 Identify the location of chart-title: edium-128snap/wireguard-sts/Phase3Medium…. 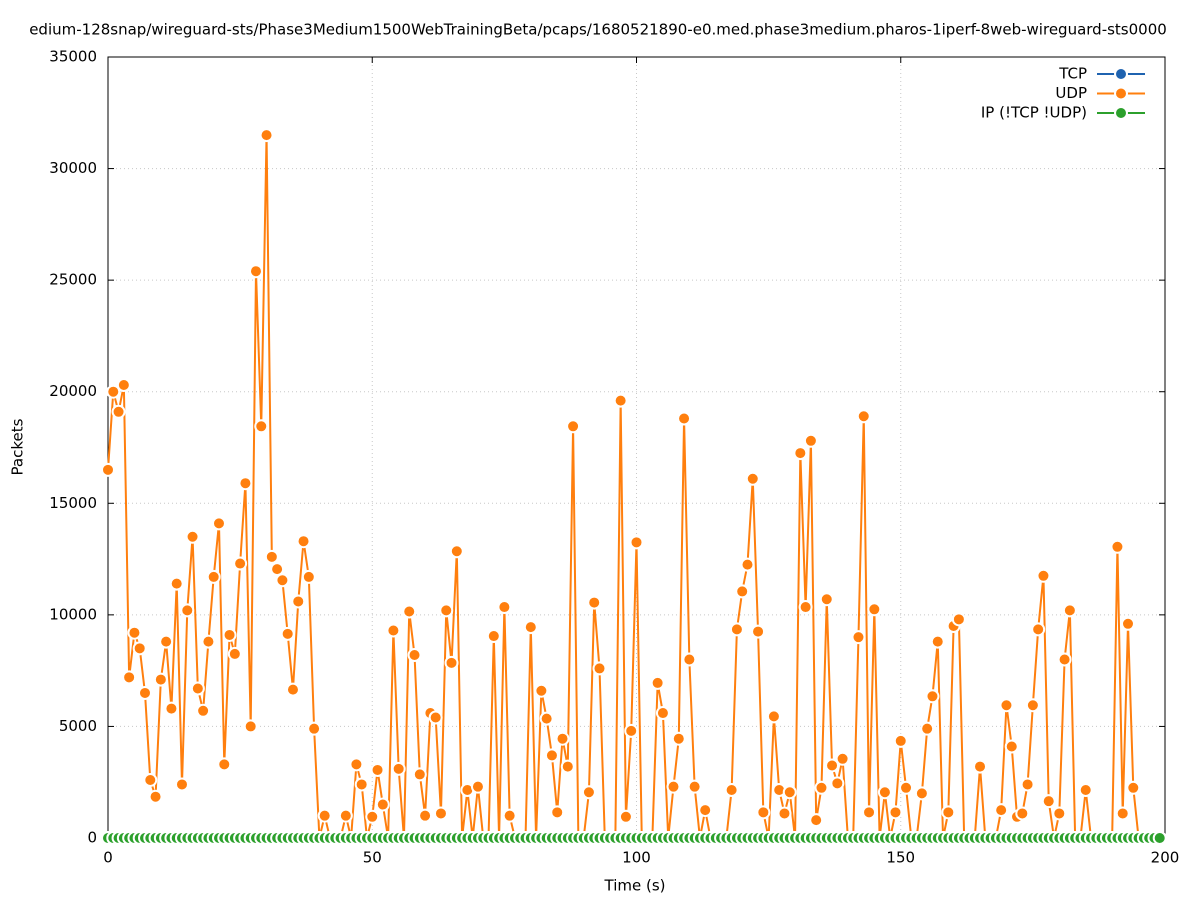
(598, 30).